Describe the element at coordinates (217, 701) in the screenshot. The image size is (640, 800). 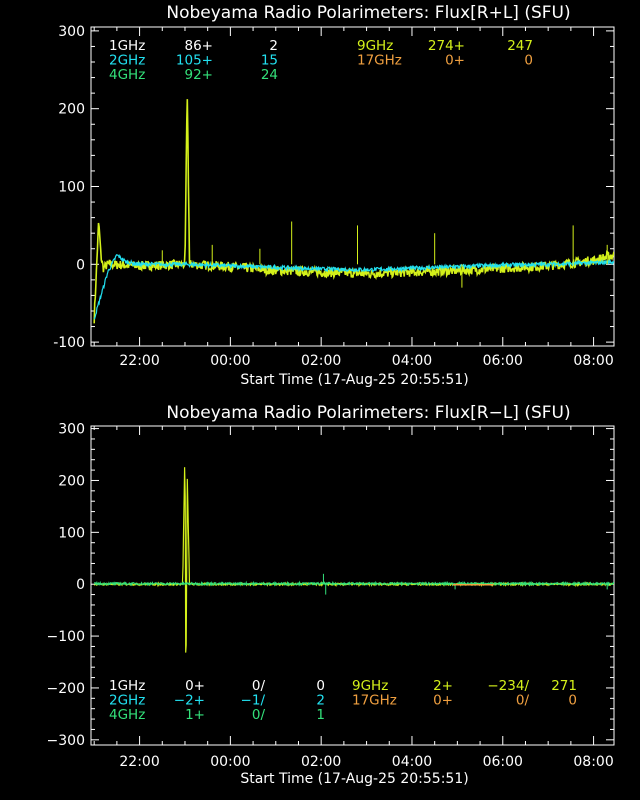
I see `legend-row-2GHz: 2GHz −2+ −1/2` at that location.